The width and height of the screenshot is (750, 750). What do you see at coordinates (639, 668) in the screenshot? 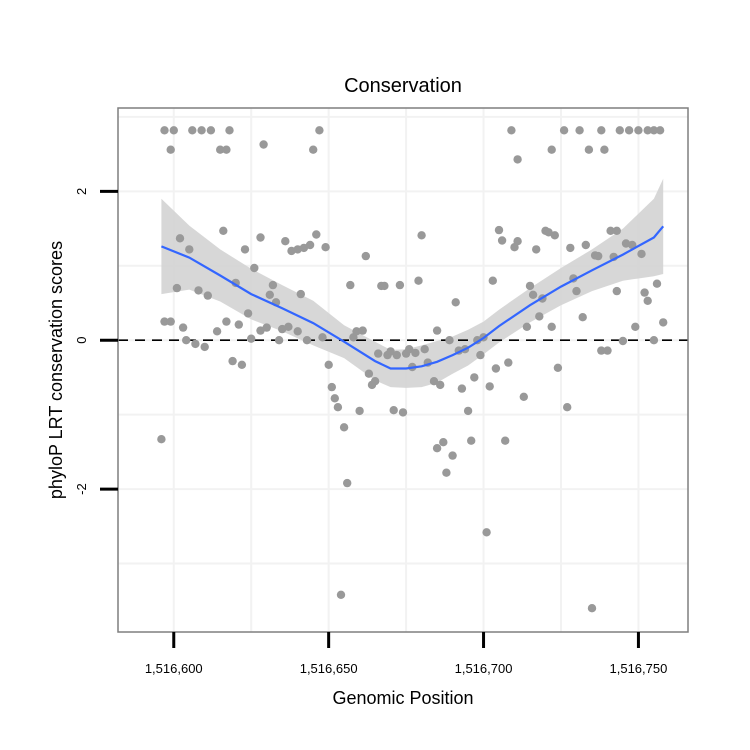
I see `x-tick-label: 1,516,750` at bounding box center [639, 668].